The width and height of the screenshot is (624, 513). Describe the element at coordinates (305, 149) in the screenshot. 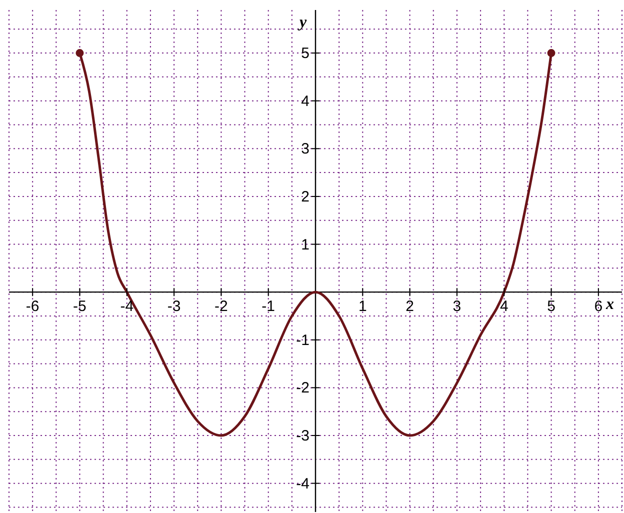

I see `y-tick-label: 3` at that location.